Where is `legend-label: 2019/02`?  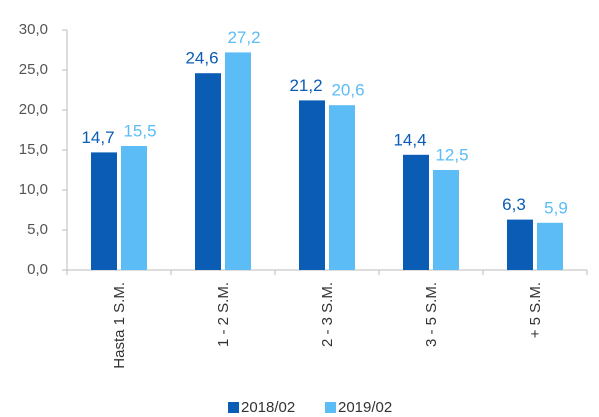 legend-label: 2019/02 is located at coordinates (365, 407).